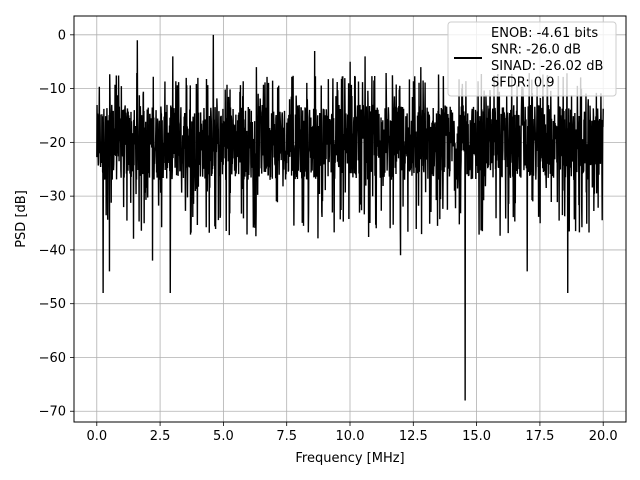 The image size is (640, 480). What do you see at coordinates (286, 436) in the screenshot?
I see `x-tick-label: 7.5` at bounding box center [286, 436].